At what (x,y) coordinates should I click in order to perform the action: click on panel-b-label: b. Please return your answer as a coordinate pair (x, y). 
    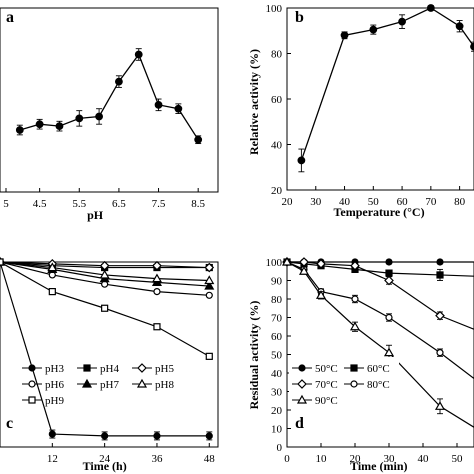
    Looking at the image, I should click on (299, 17).